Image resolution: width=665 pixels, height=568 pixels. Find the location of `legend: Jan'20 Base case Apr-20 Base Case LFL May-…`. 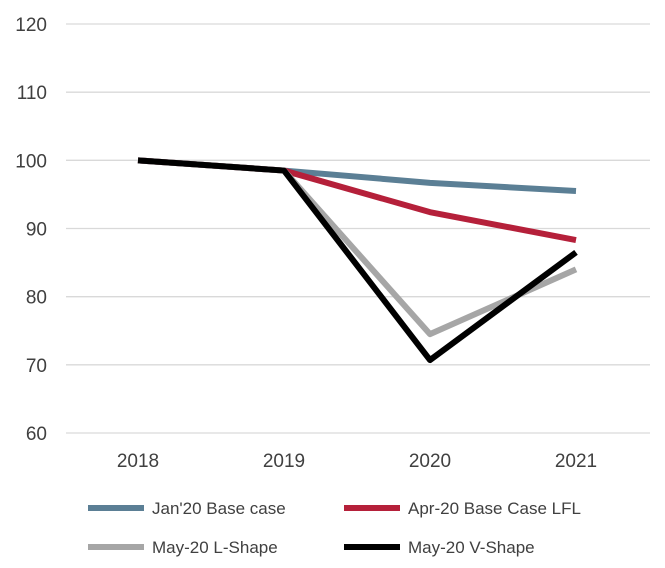

legend: Jan'20 Base case Apr-20 Base Case LFL May-… is located at coordinates (334, 528).